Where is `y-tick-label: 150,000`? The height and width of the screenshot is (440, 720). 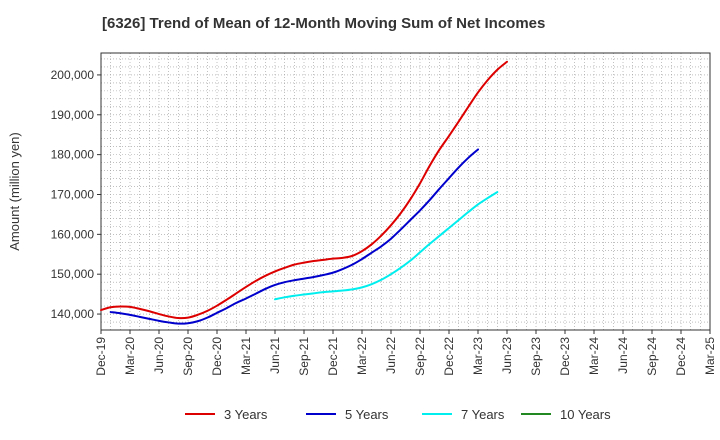
y-tick-label: 150,000 is located at coordinates (73, 274).